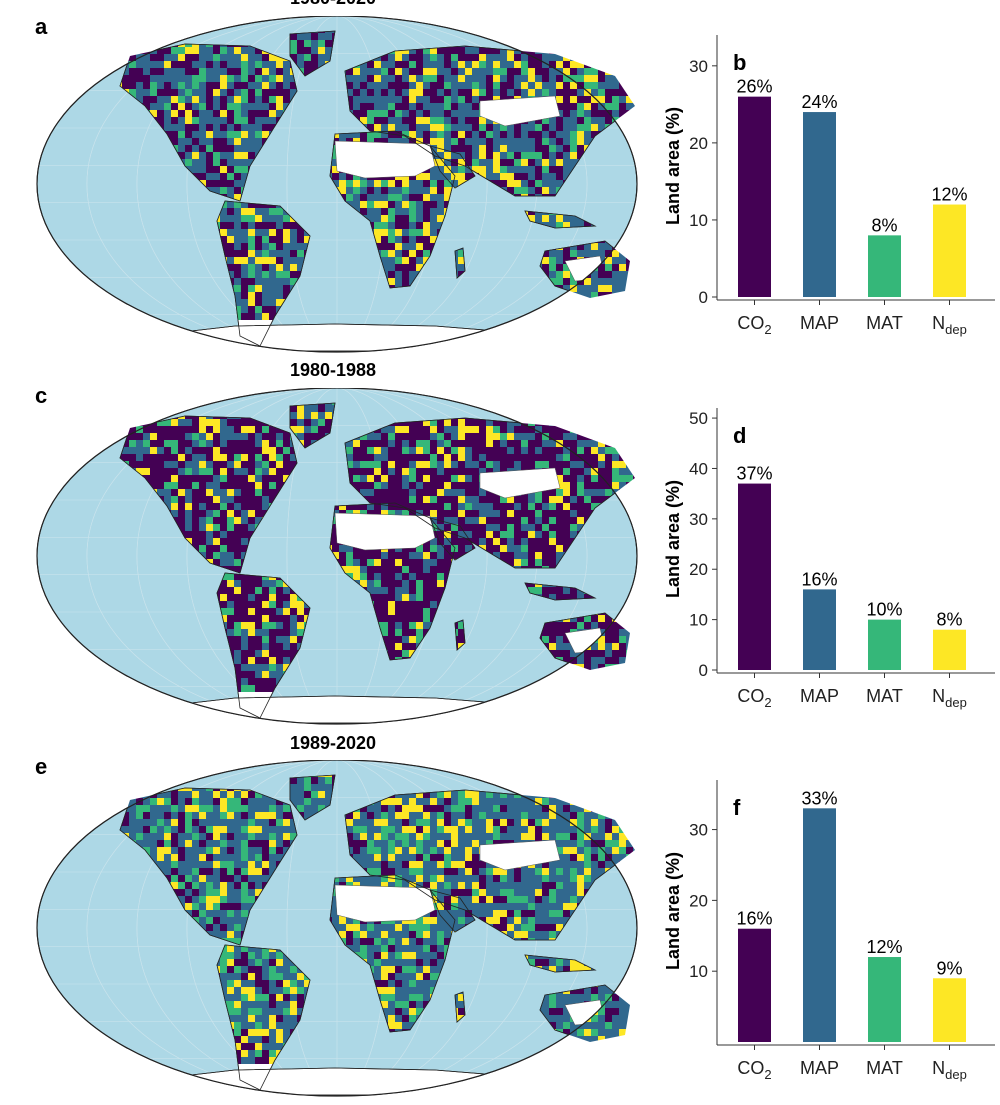 The image size is (1000, 1105). What do you see at coordinates (698, 468) in the screenshot?
I see `y-tick-label: 40` at bounding box center [698, 468].